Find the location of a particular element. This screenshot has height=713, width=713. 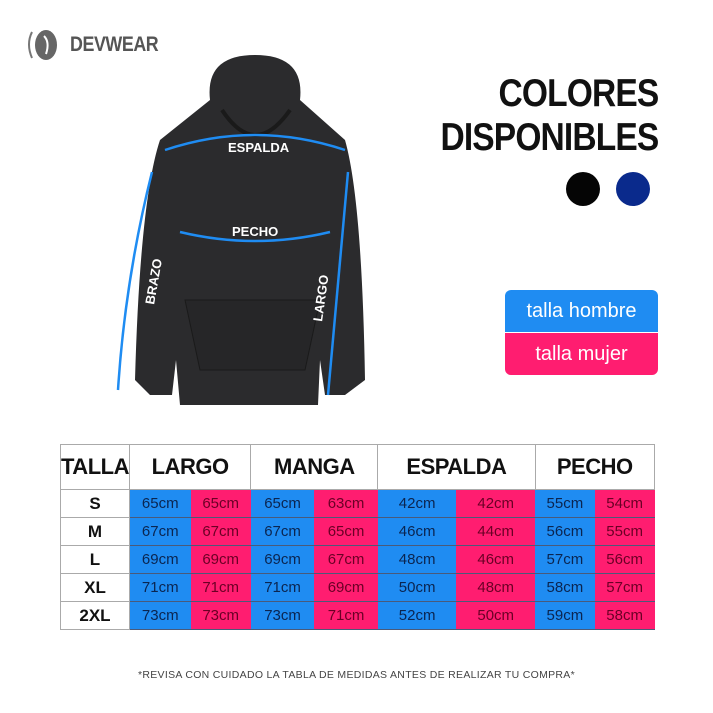

men-value-cell: 50cm is located at coordinates (417, 587).